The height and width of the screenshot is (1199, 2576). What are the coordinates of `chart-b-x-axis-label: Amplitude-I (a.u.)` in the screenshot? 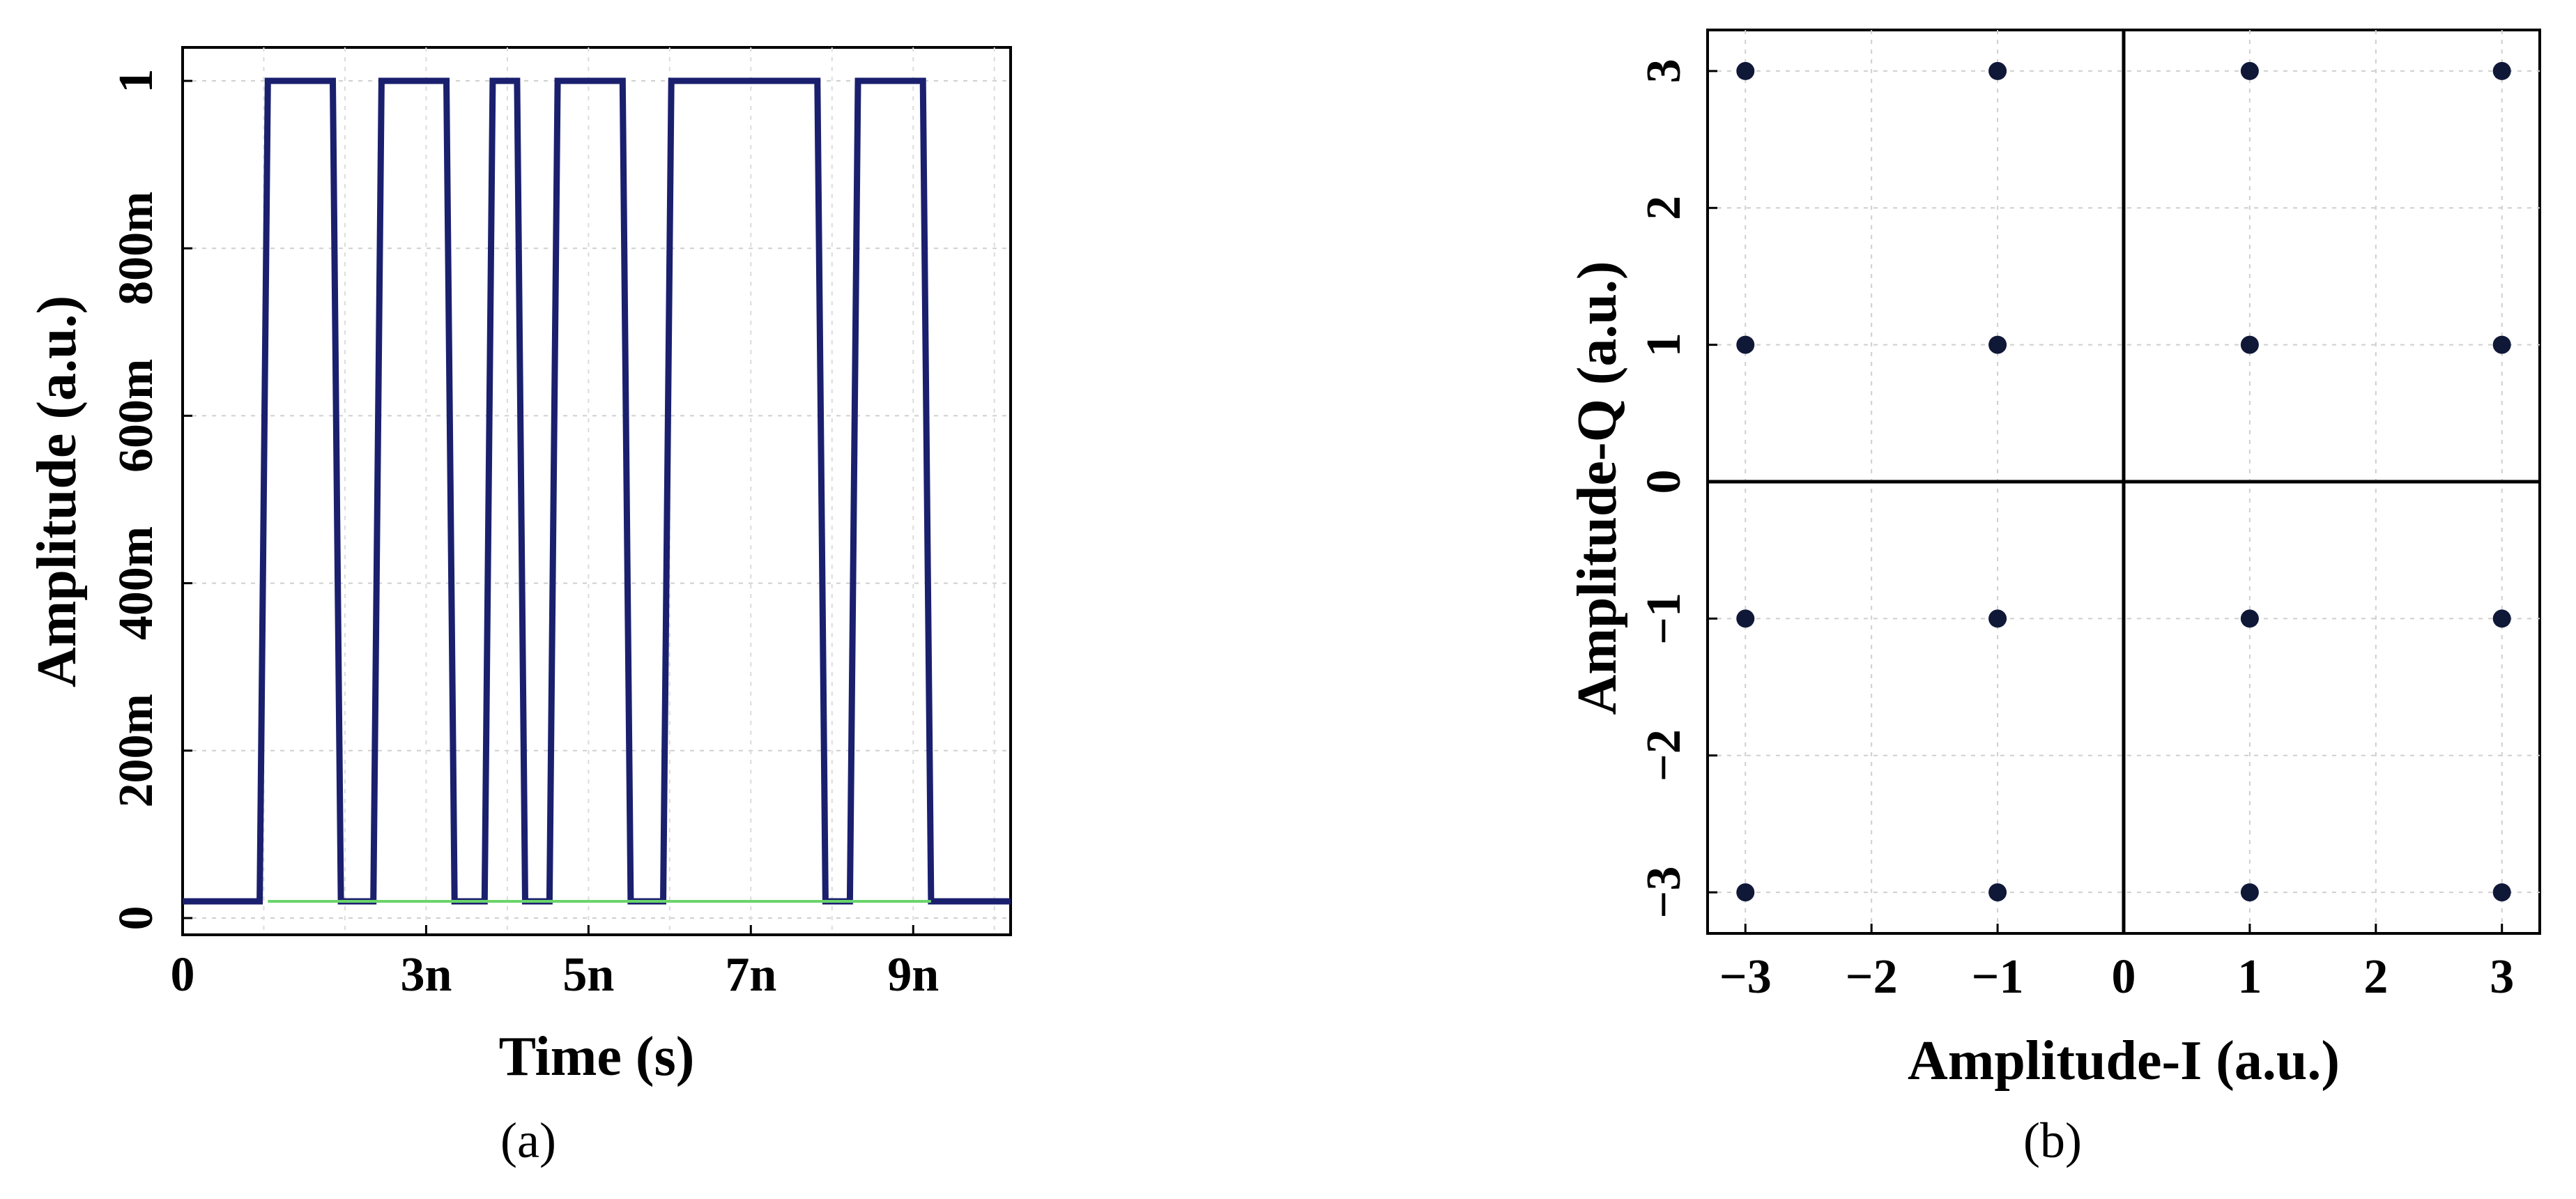 It's located at (2124, 1061).